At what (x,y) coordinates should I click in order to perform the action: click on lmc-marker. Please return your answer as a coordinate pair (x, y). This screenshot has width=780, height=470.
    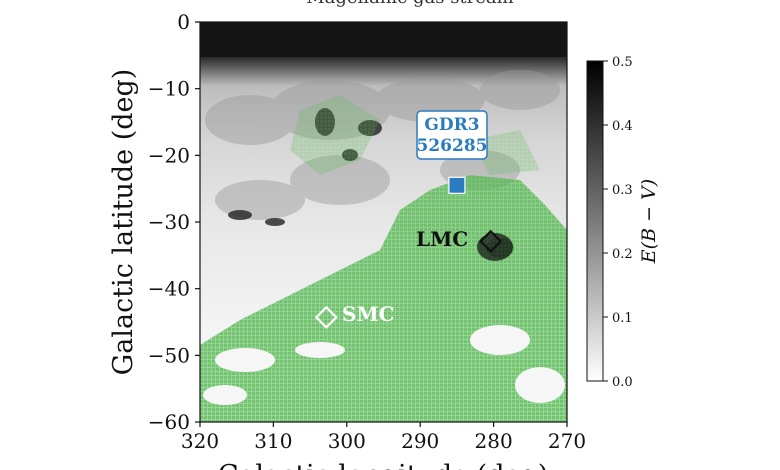
    Looking at the image, I should click on (491, 241).